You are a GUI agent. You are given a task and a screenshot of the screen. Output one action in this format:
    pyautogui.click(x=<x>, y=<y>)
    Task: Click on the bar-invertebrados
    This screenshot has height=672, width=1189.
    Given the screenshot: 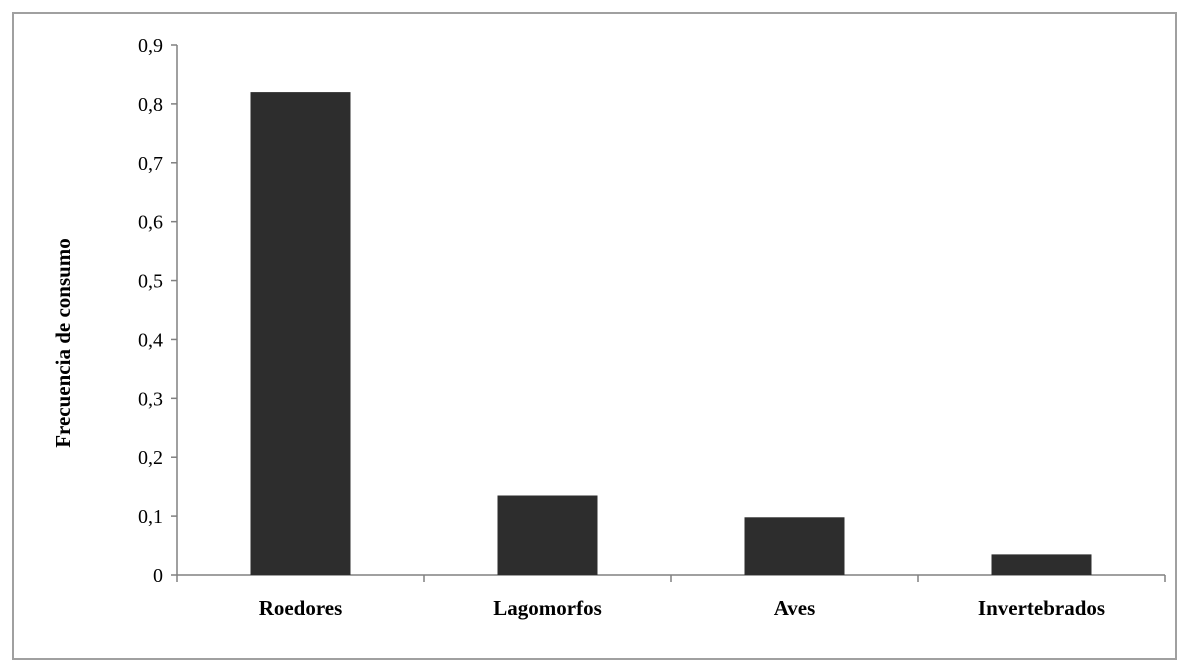 What is the action you would take?
    pyautogui.click(x=1041, y=564)
    